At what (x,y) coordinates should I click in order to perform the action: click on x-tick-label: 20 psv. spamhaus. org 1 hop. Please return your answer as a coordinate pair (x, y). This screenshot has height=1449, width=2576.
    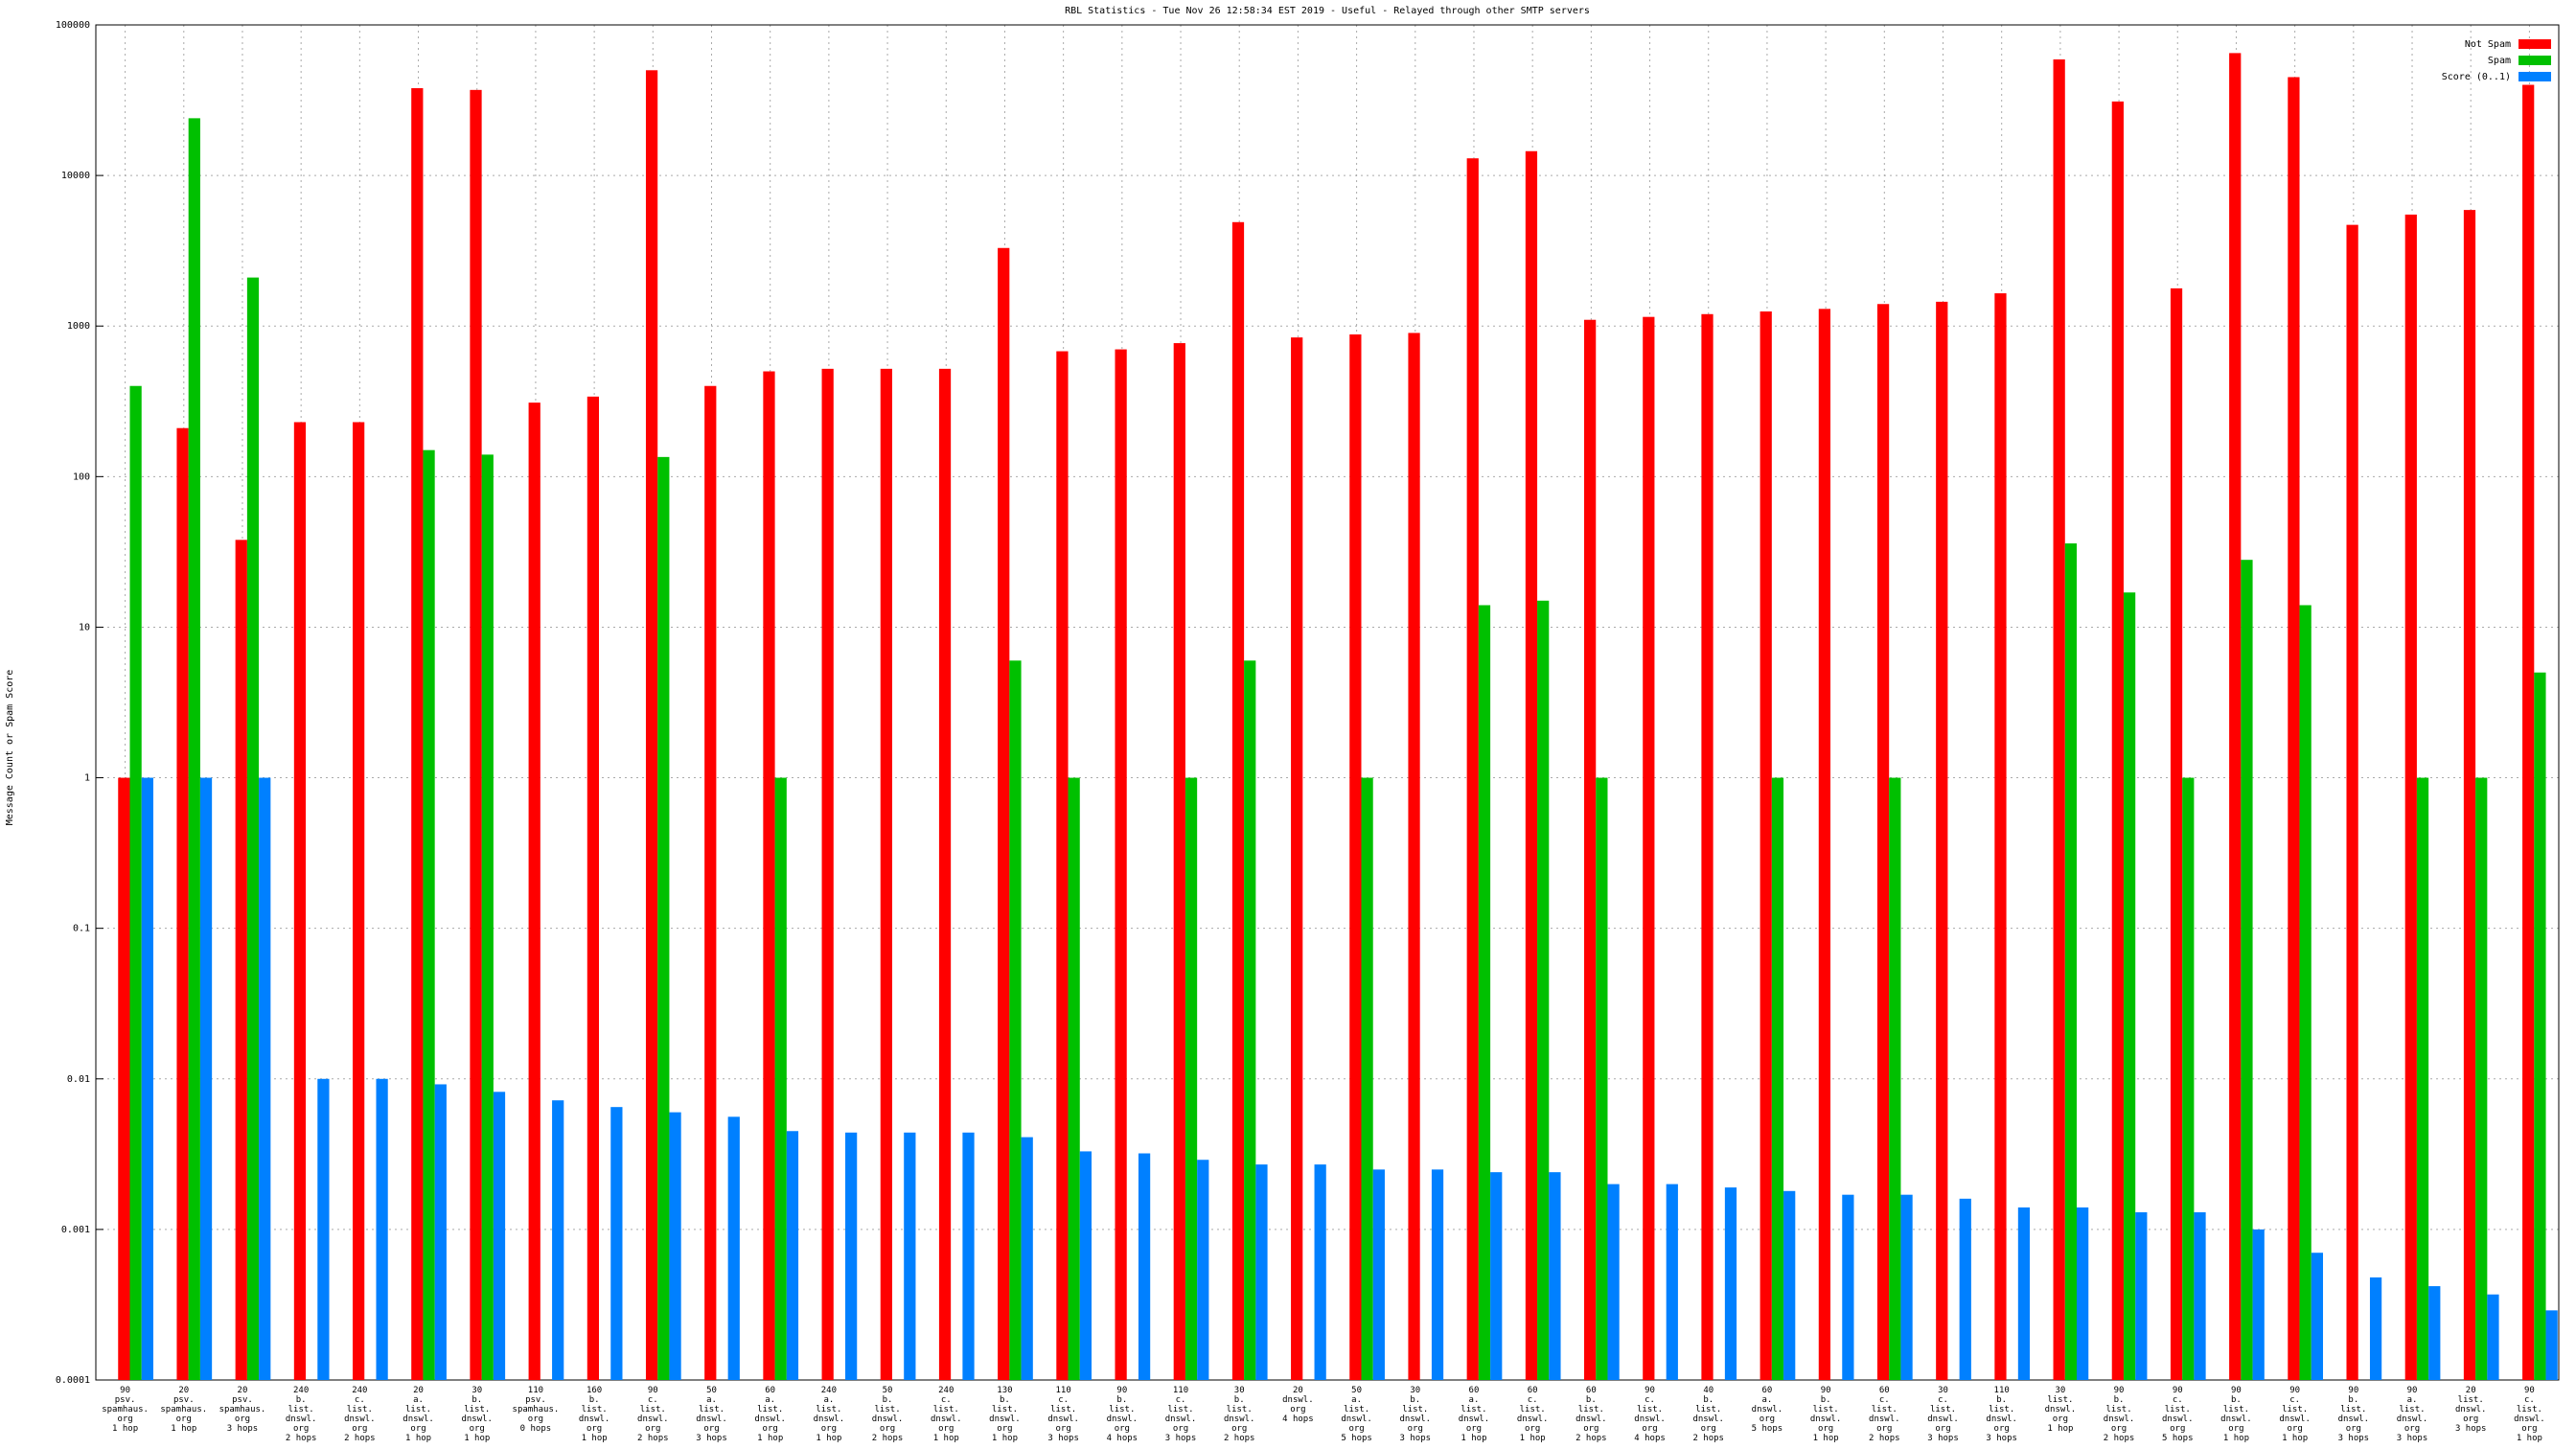
    Looking at the image, I should click on (184, 1410).